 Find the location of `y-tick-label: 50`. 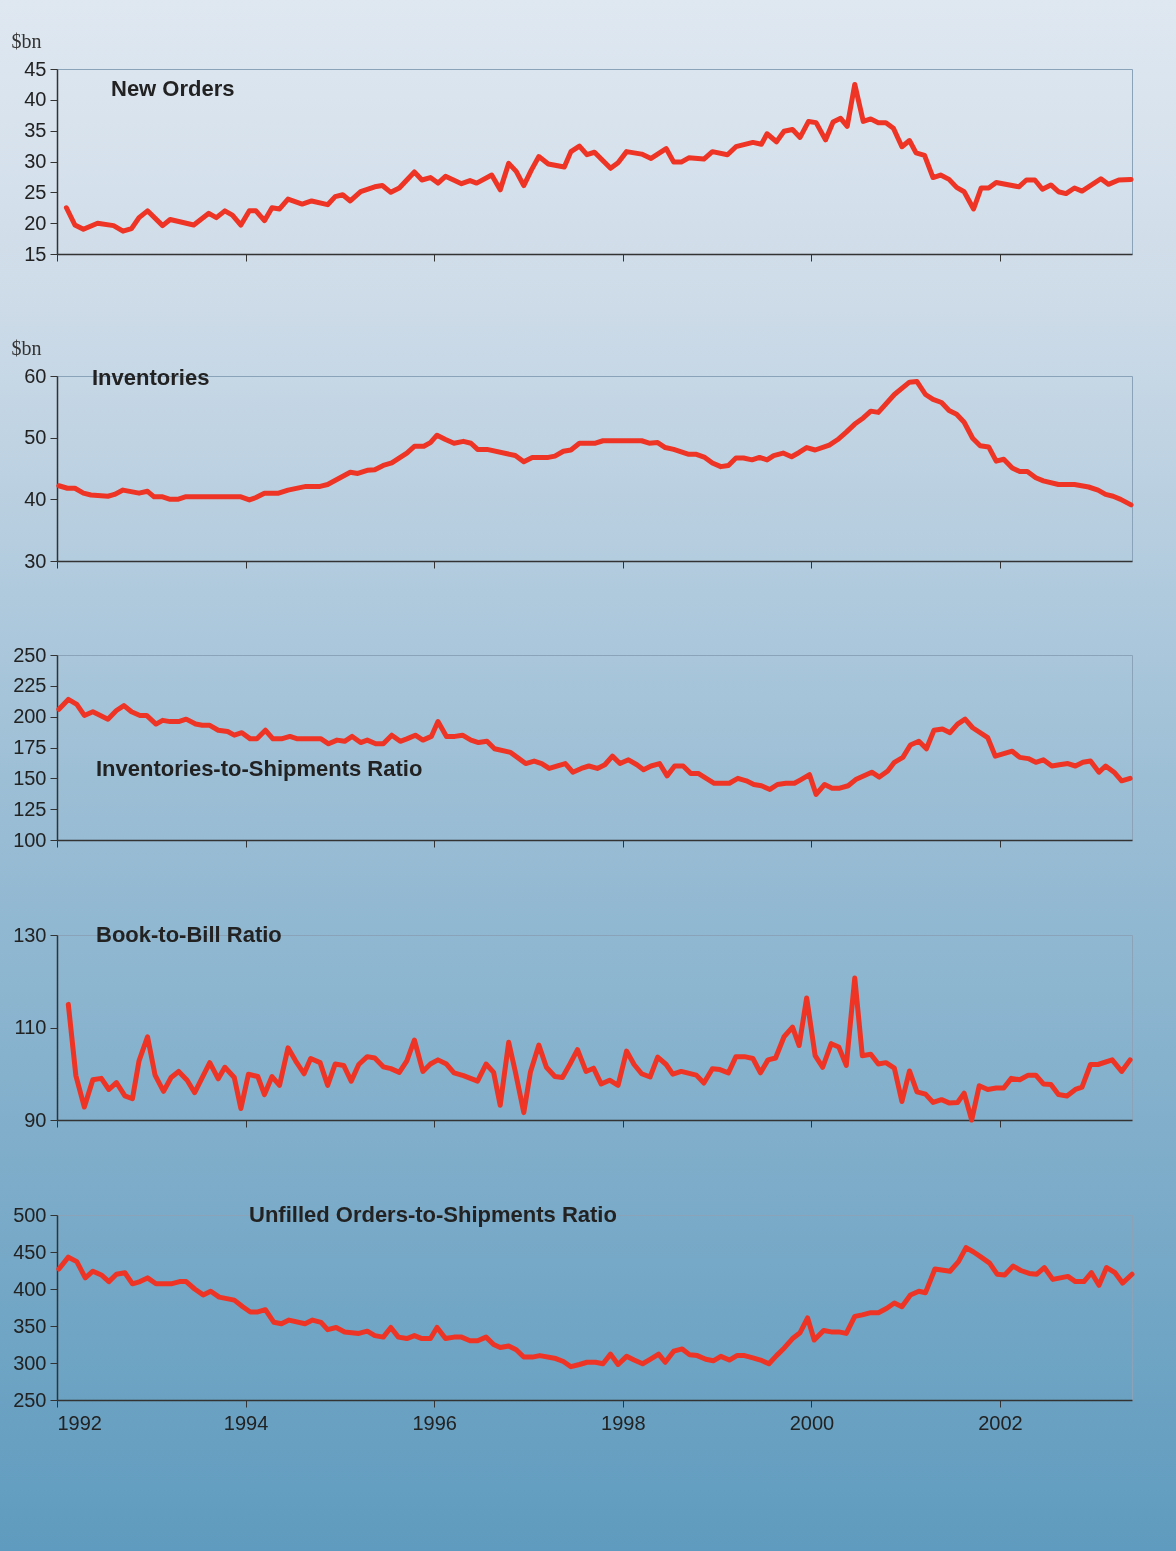

y-tick-label: 50 is located at coordinates (35, 437).